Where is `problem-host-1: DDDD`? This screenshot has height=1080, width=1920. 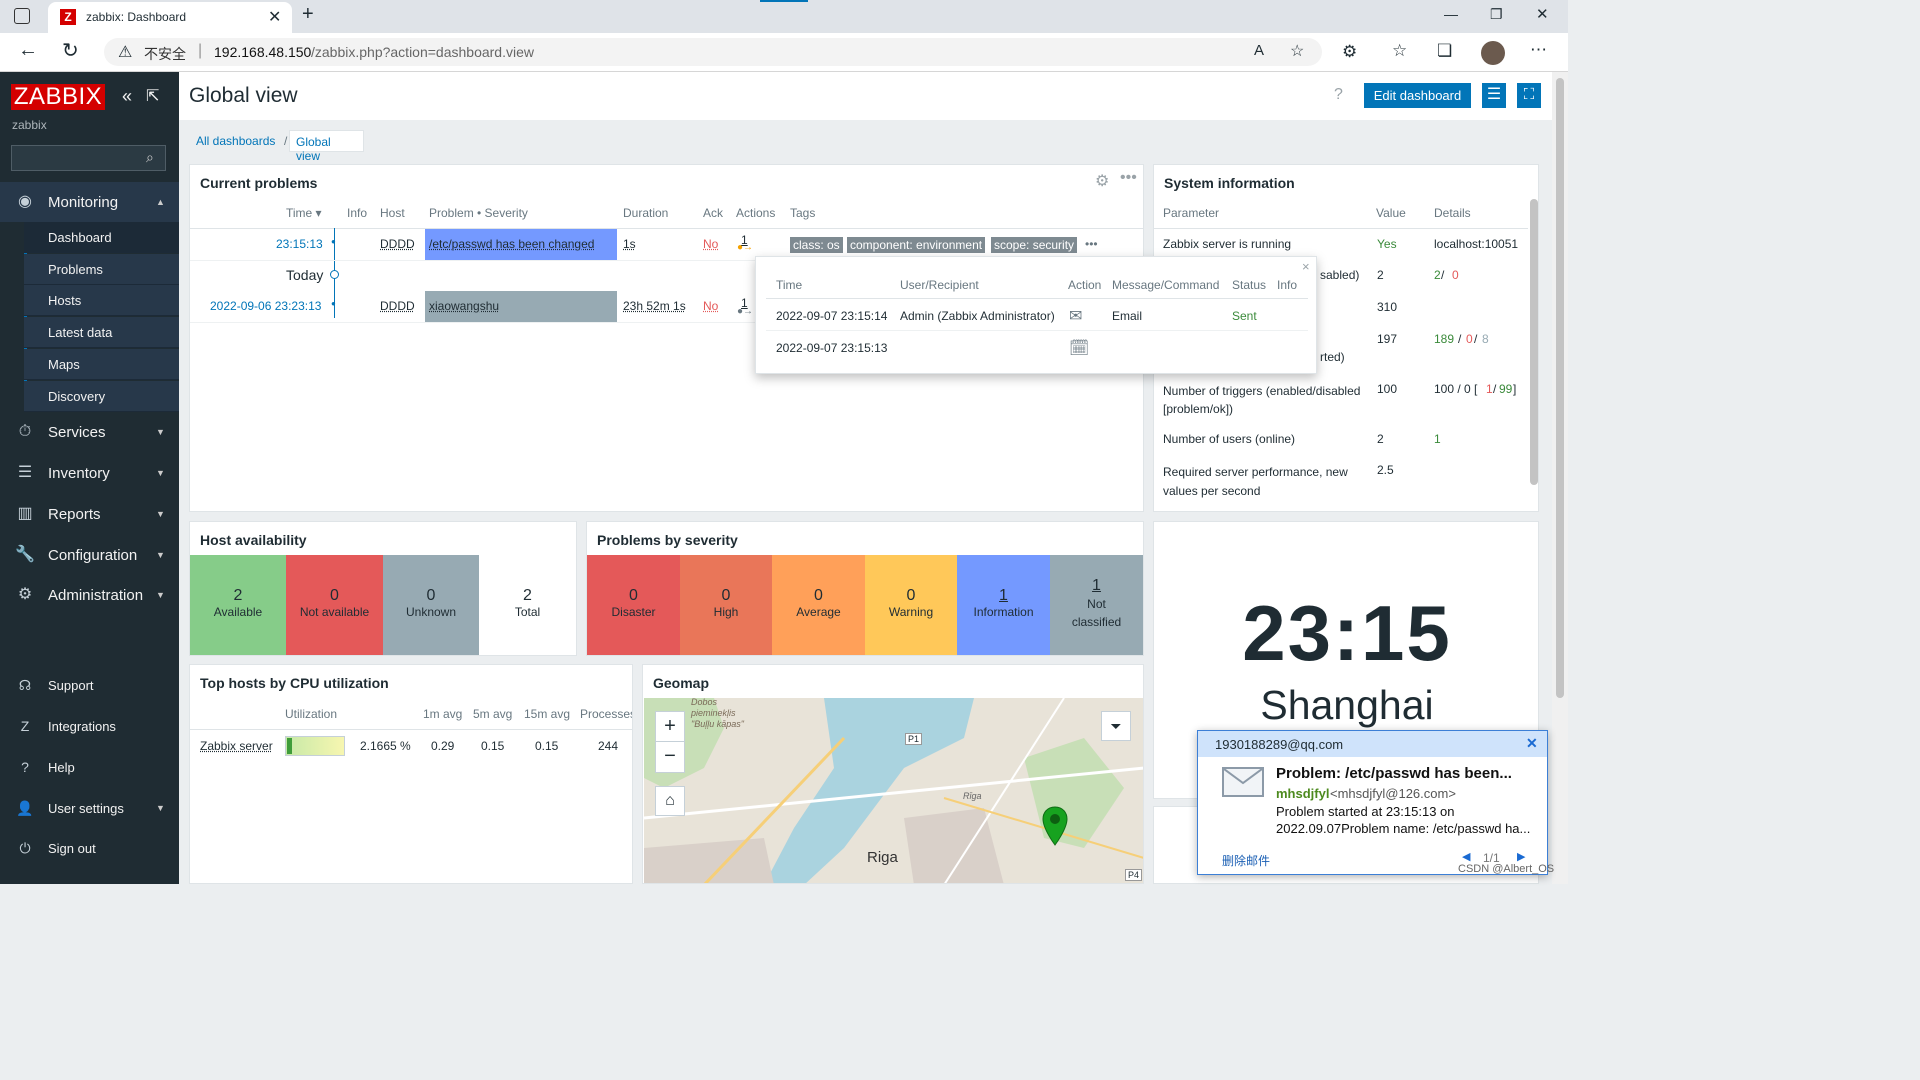 problem-host-1: DDDD is located at coordinates (397, 244).